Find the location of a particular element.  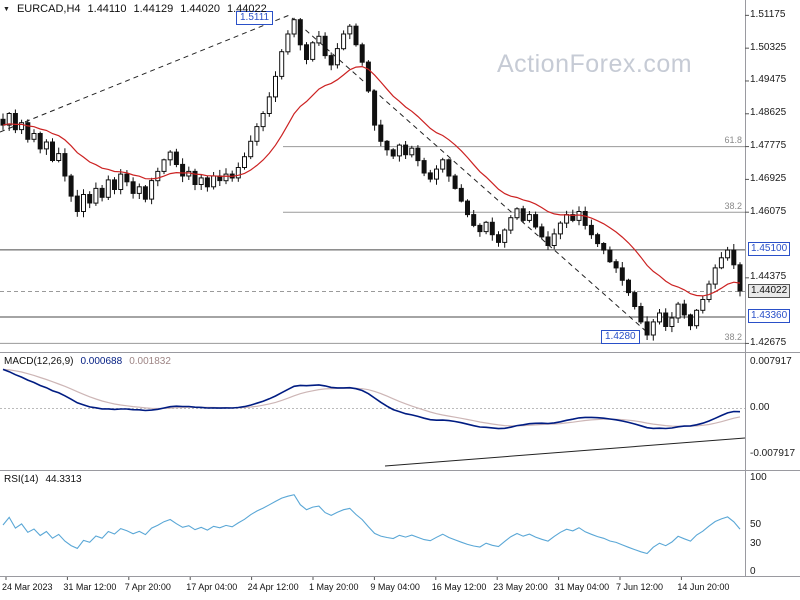

price-level-box: 1.44022 is located at coordinates (769, 290).